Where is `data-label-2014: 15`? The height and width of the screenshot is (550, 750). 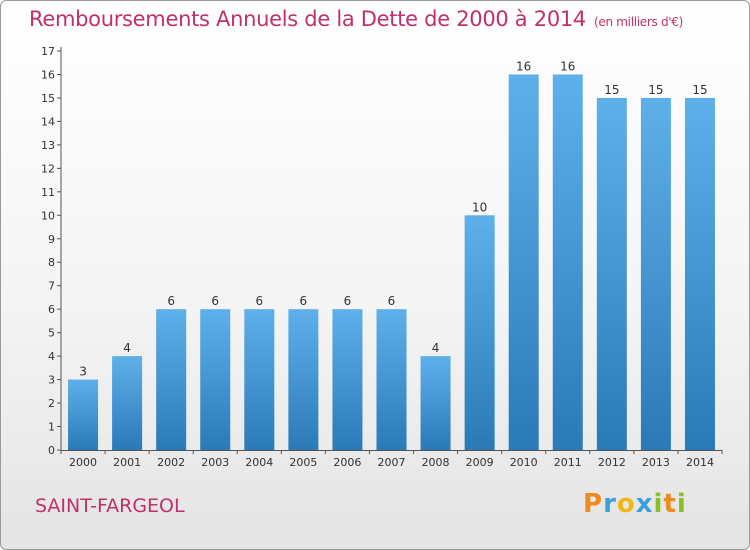 data-label-2014: 15 is located at coordinates (699, 90).